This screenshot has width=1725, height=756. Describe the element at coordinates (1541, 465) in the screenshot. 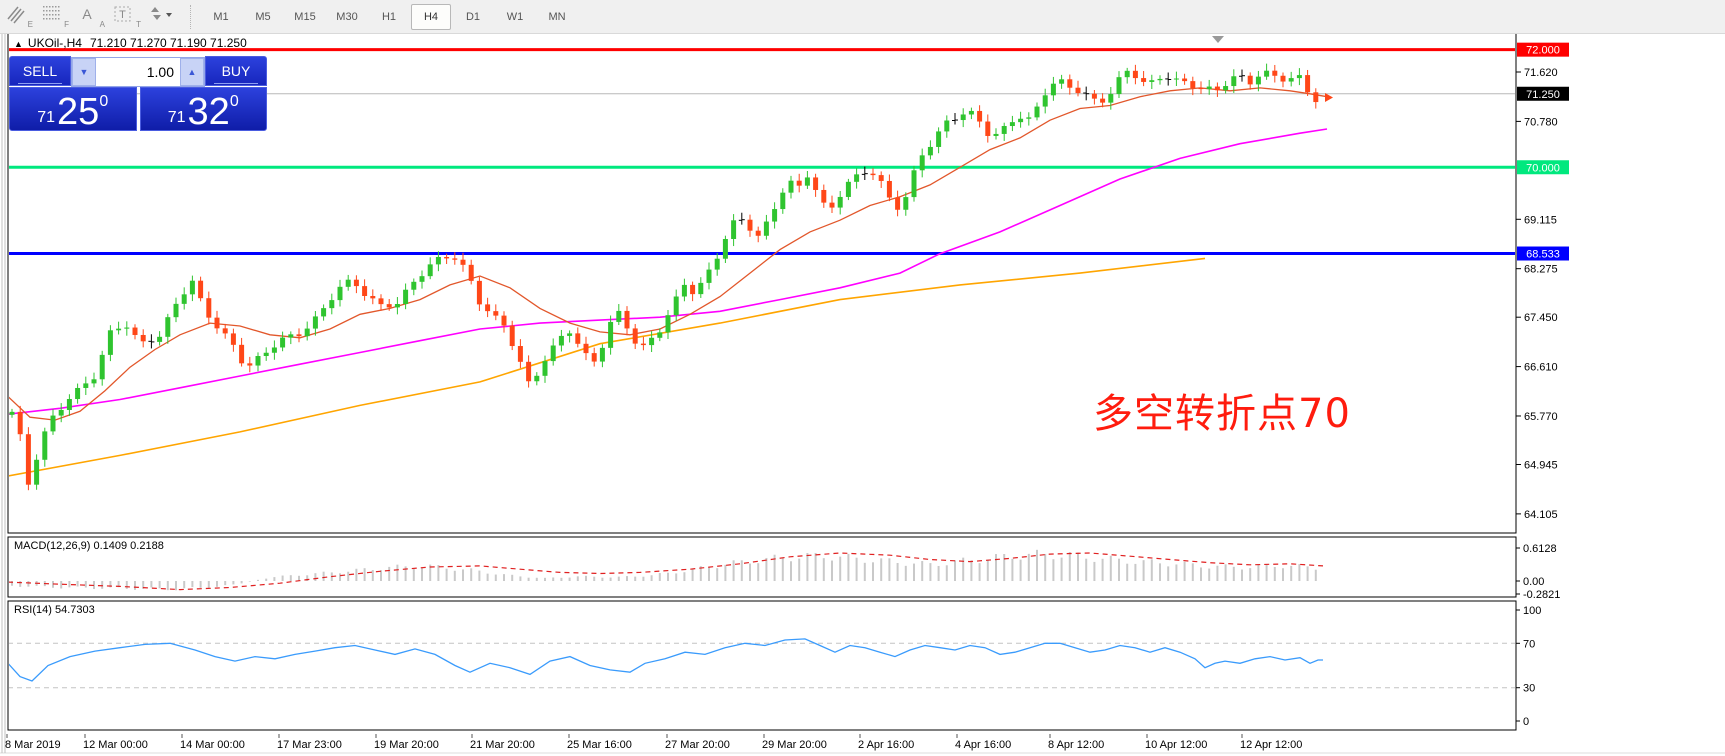

I see `price-tick-label: 64.945` at that location.